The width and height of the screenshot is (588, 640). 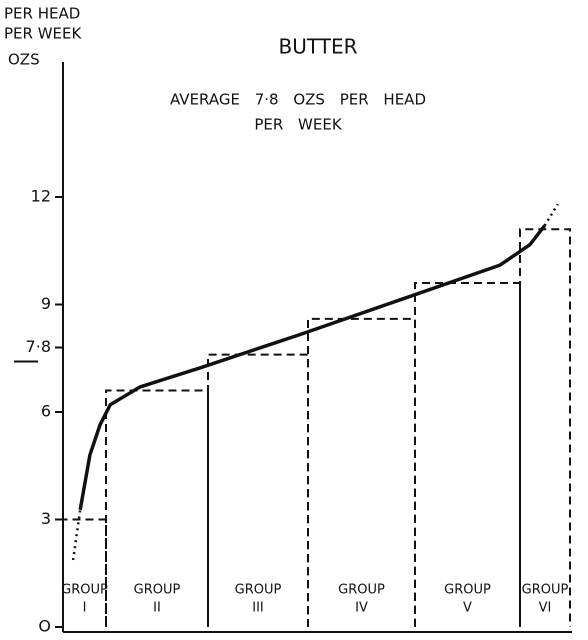 What do you see at coordinates (467, 608) in the screenshot?
I see `x-tick-label: V` at bounding box center [467, 608].